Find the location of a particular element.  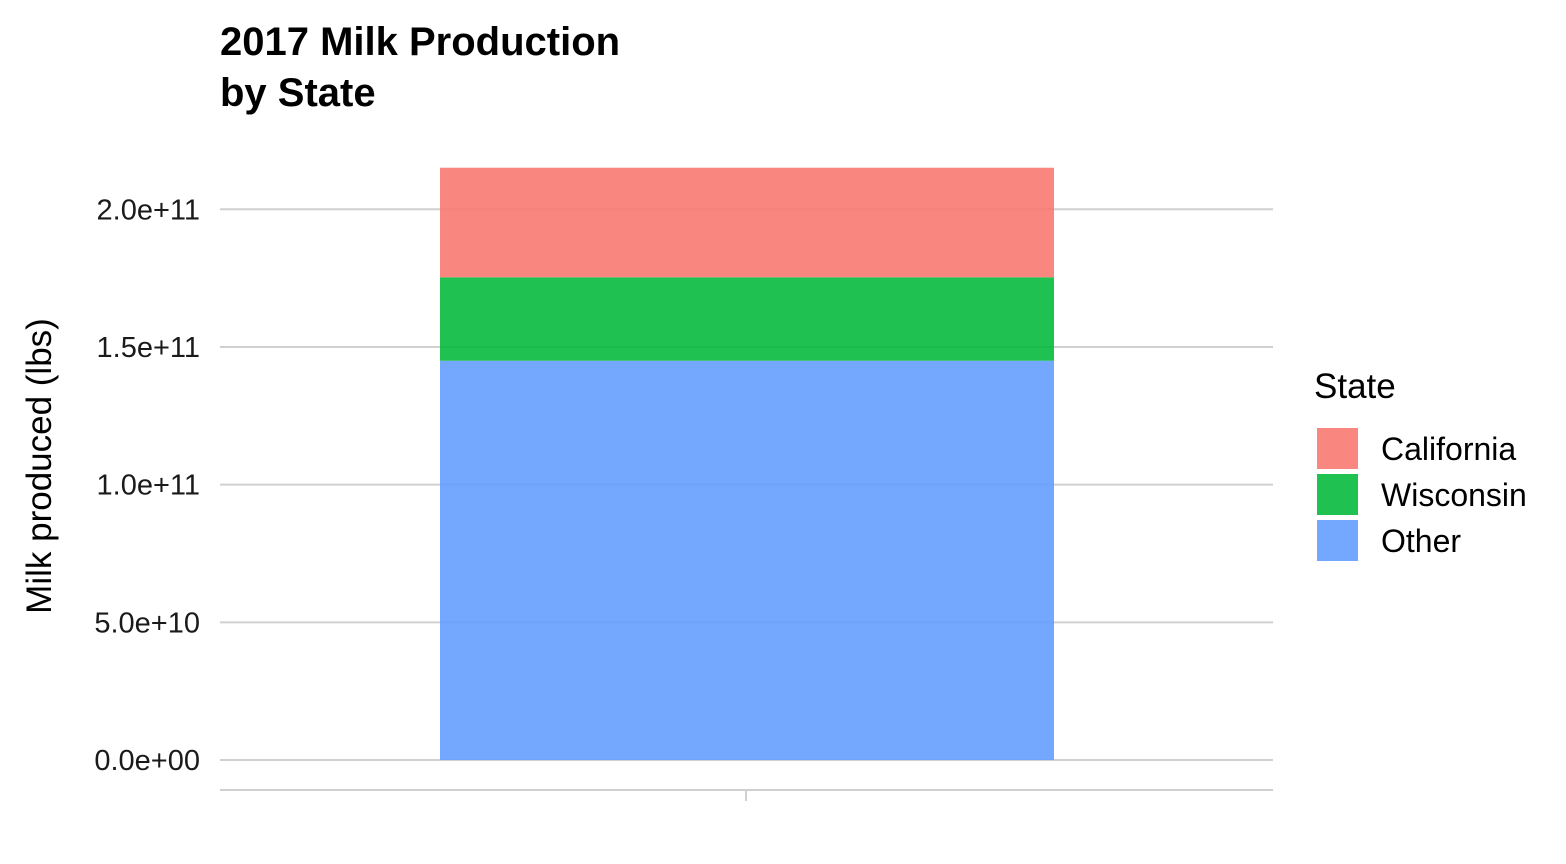

legend-label-other: Other is located at coordinates (1421, 541).